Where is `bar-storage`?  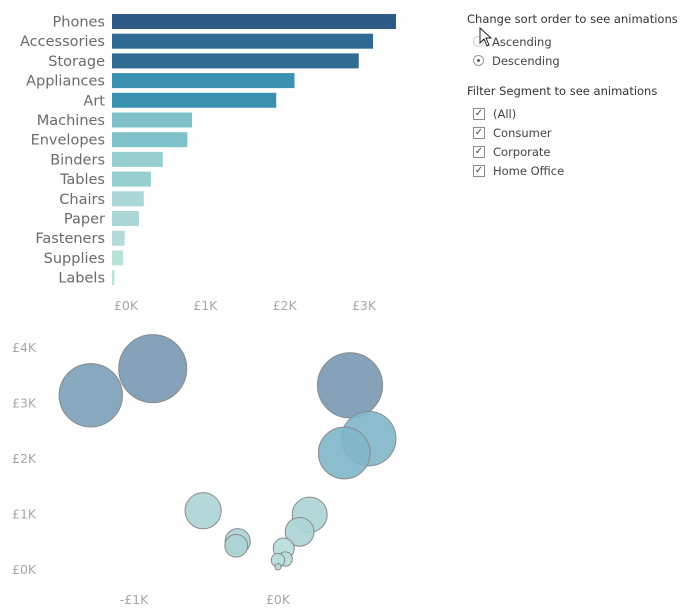
bar-storage is located at coordinates (235, 61).